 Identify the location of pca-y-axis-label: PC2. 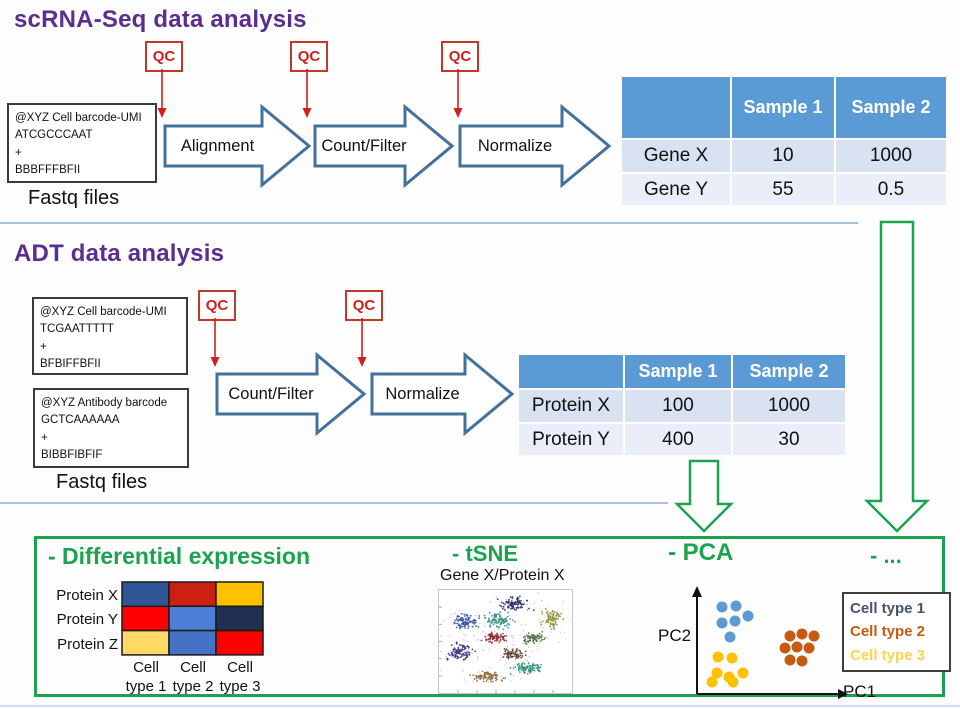
(675, 635).